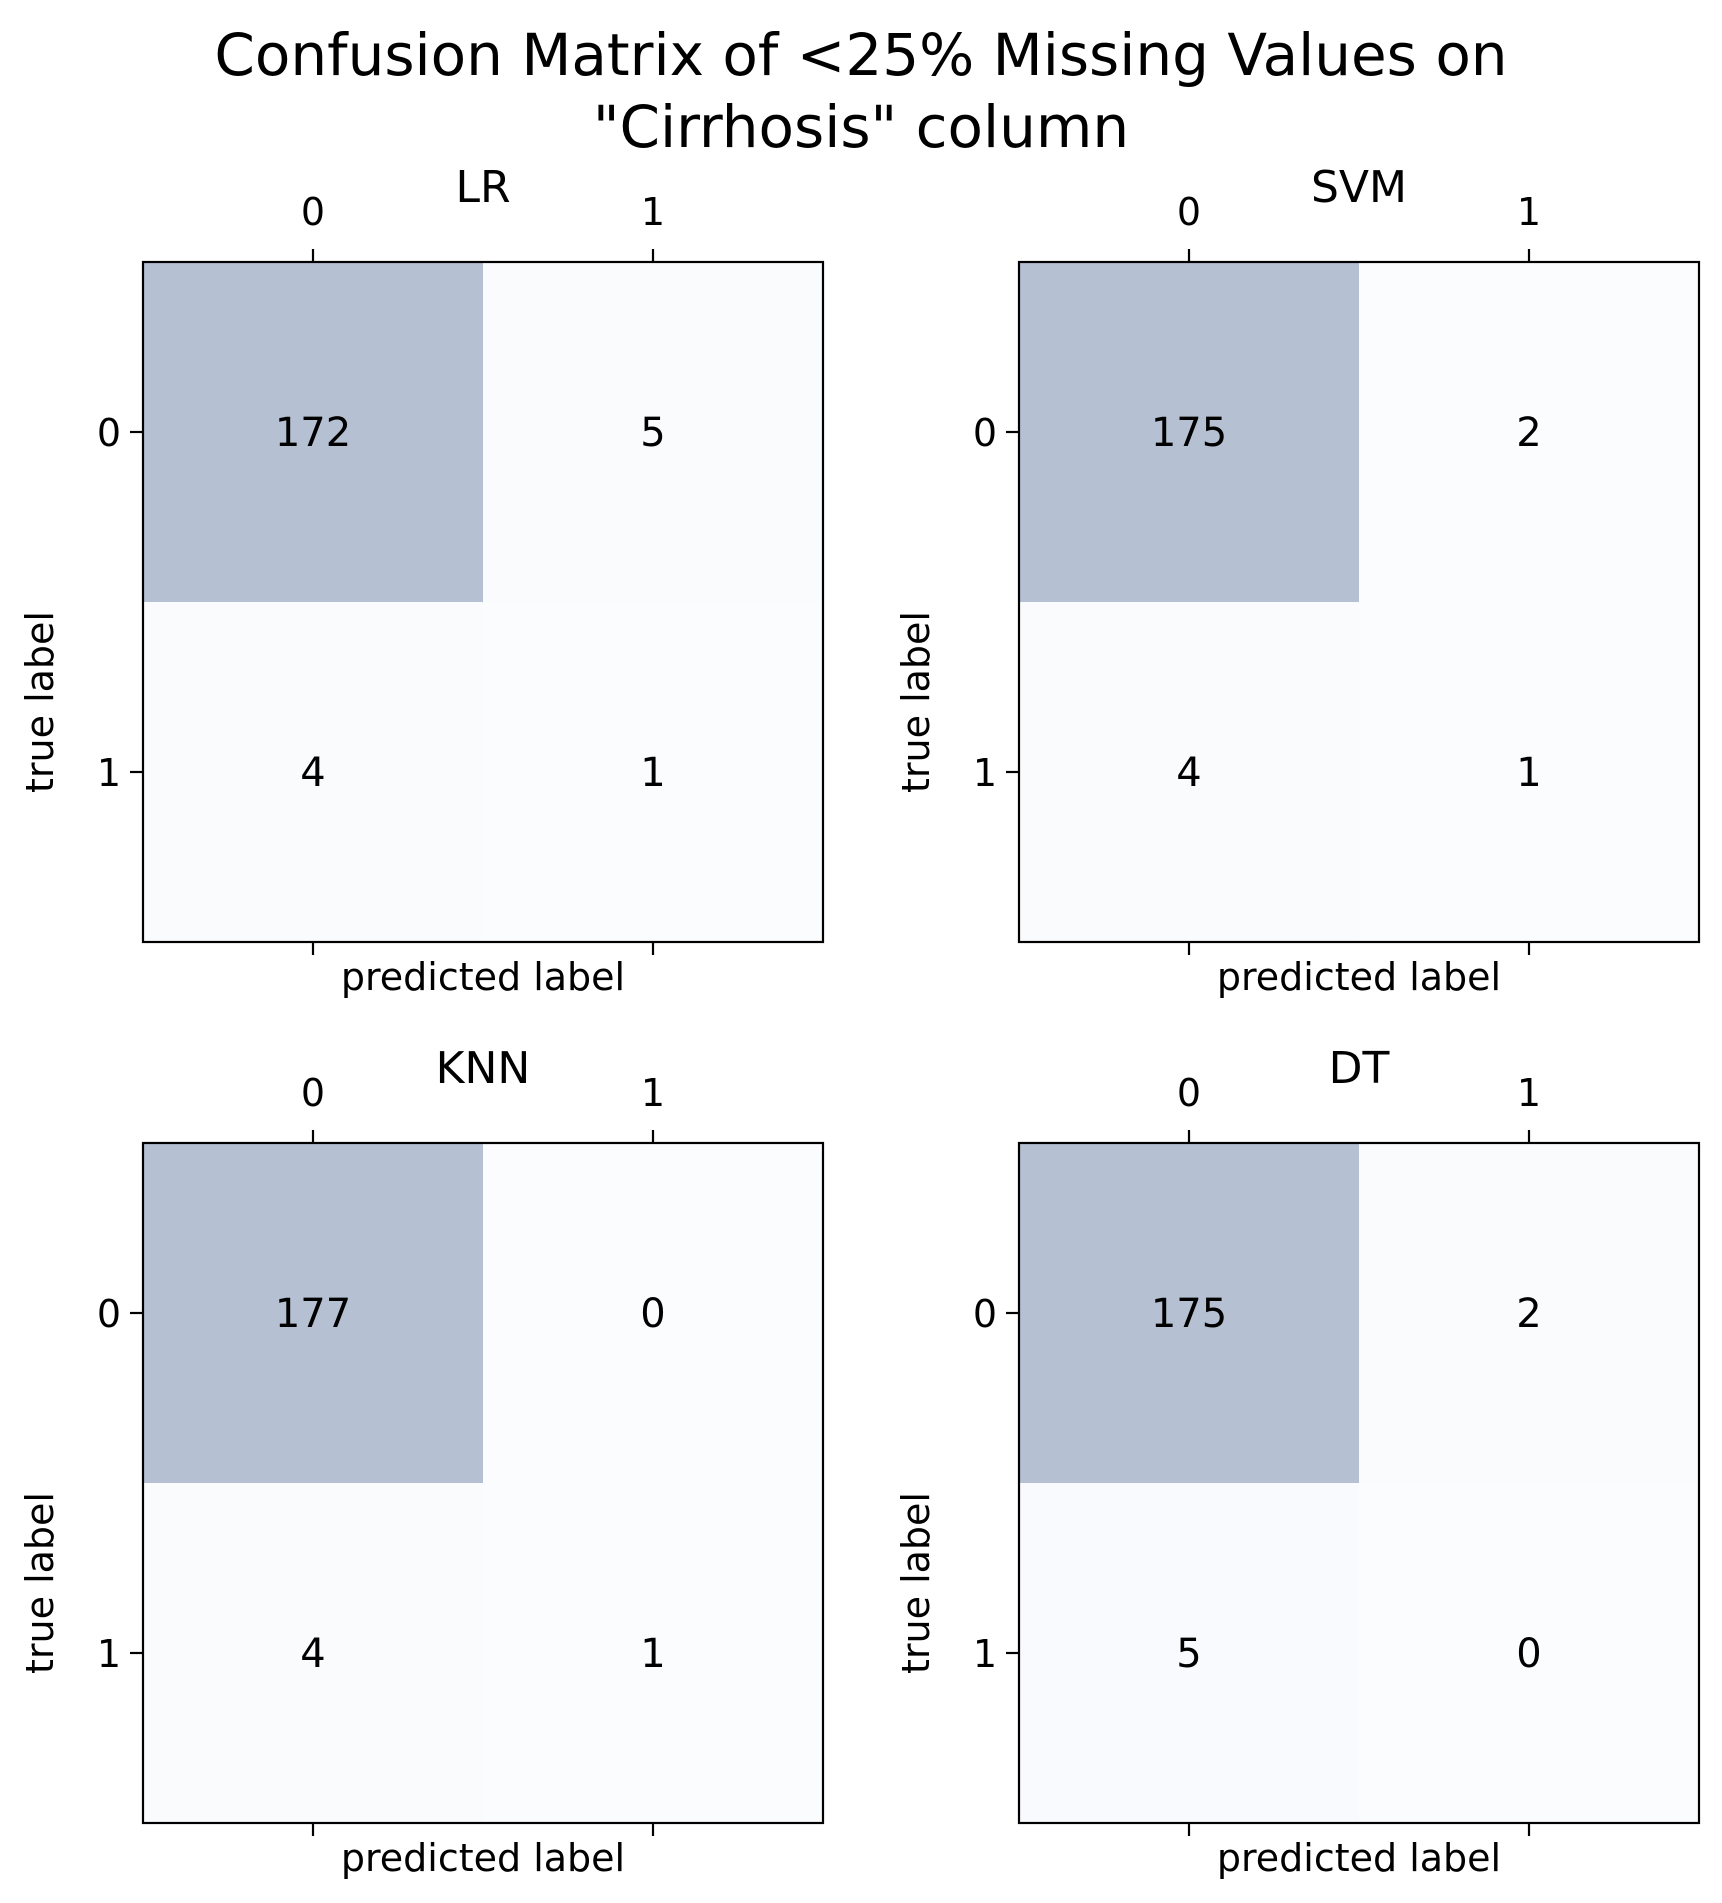 The image size is (1722, 1903). What do you see at coordinates (1359, 187) in the screenshot?
I see `panel-title: SVM` at bounding box center [1359, 187].